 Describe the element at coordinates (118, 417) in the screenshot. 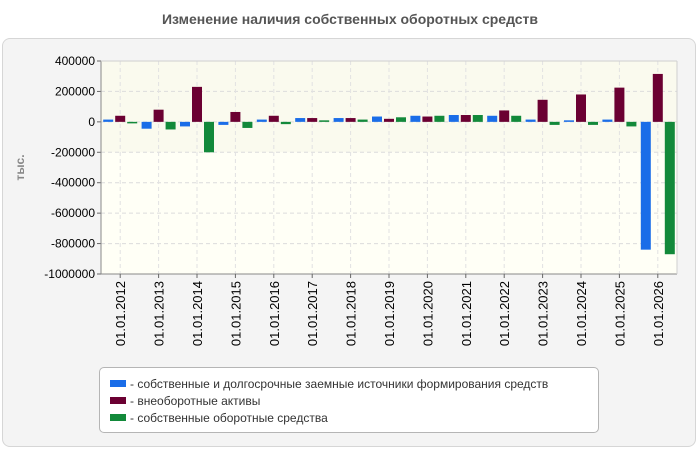

I see `legend-swatch-working-capital` at that location.